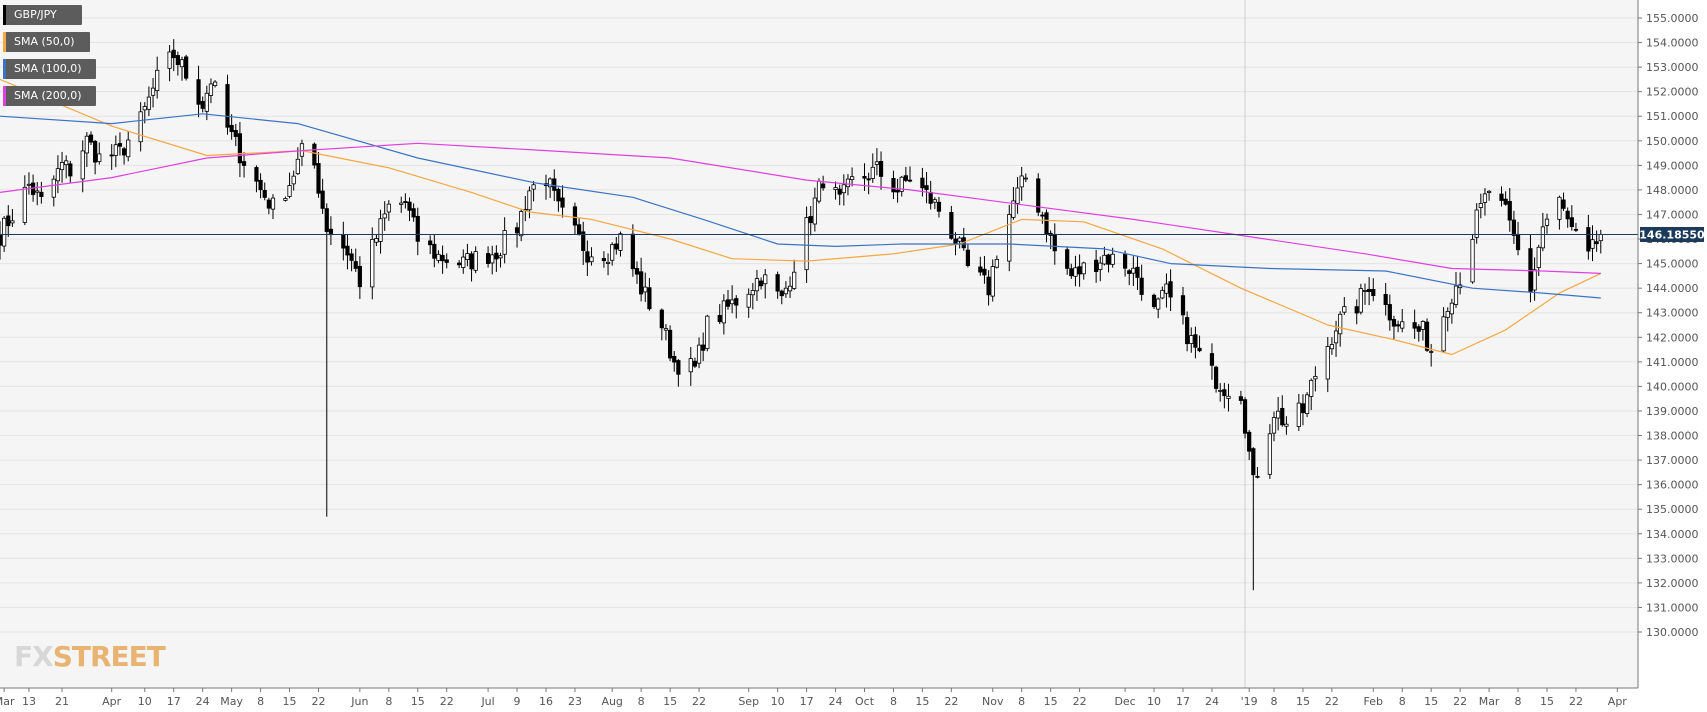  Describe the element at coordinates (1489, 701) in the screenshot. I see `x-tick-label: Mar` at that location.